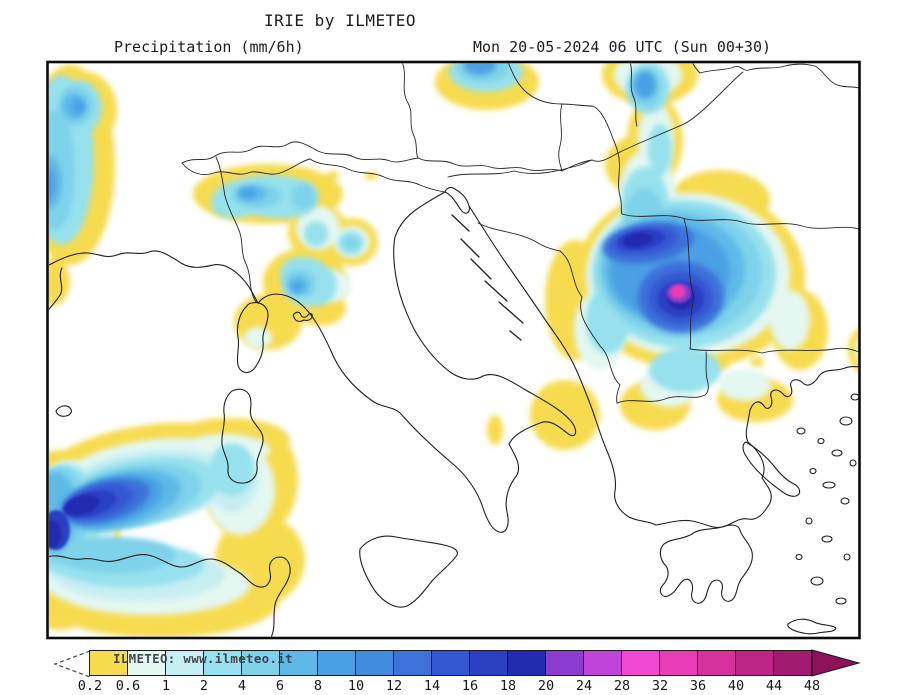 The height and width of the screenshot is (695, 900). What do you see at coordinates (771, 469) in the screenshot?
I see `island-euboea` at bounding box center [771, 469].